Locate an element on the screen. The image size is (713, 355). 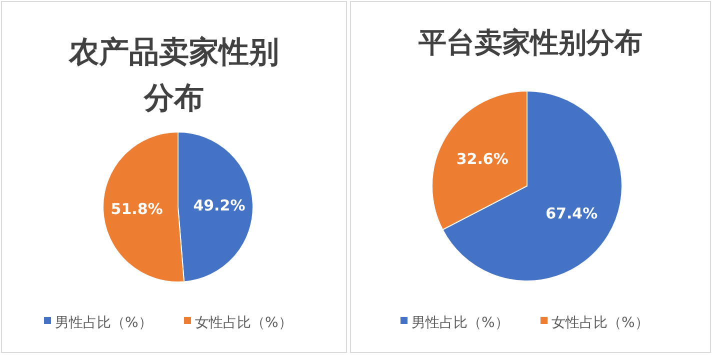
data-label: 67.4% is located at coordinates (572, 213).